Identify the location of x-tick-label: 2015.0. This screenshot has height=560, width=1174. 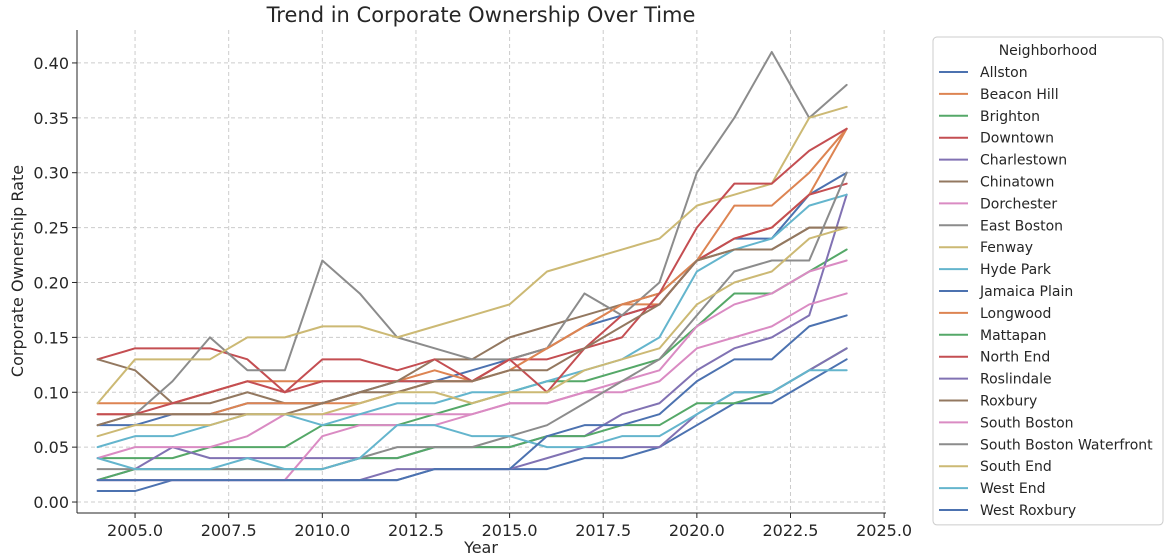
(510, 530).